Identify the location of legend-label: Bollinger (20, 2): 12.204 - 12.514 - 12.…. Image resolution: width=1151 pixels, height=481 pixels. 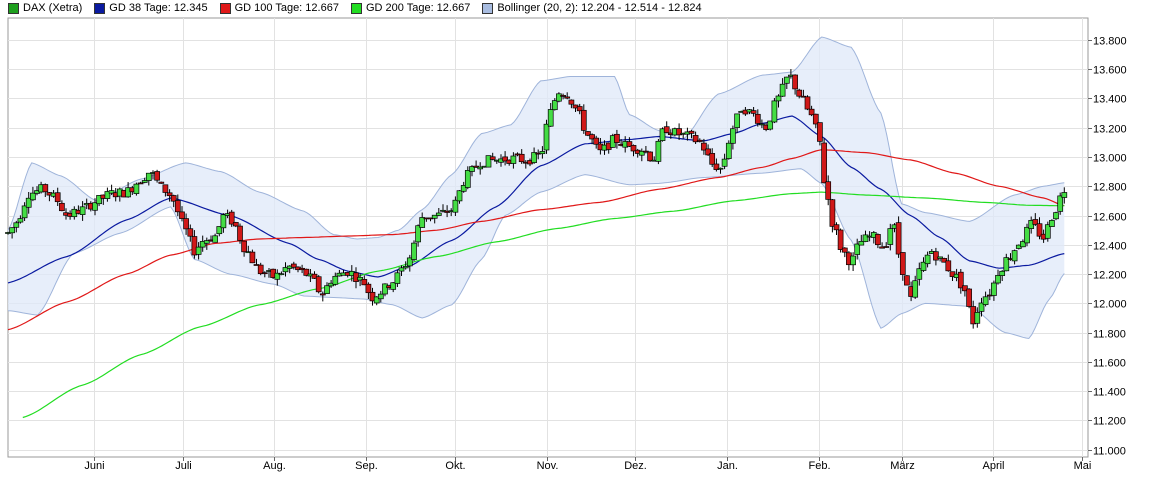
(599, 8).